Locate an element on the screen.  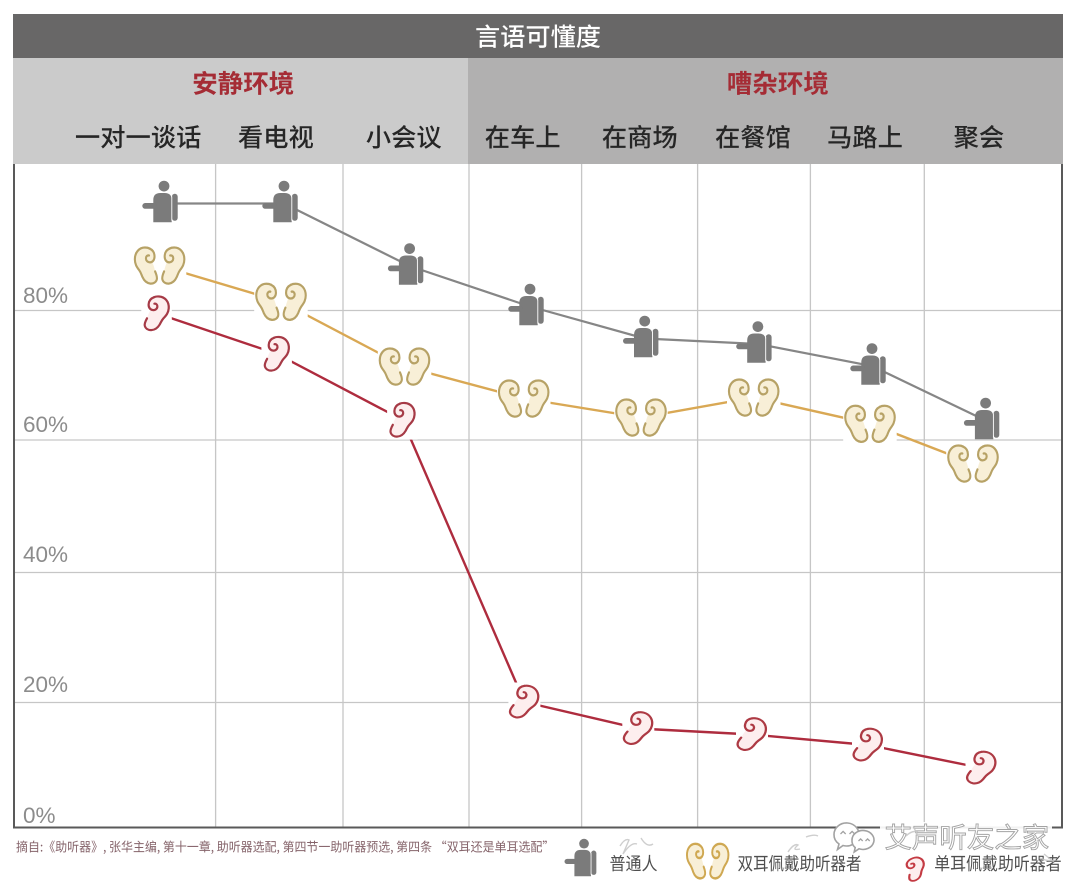
svg-text: 20% is located at coordinates (45, 684).